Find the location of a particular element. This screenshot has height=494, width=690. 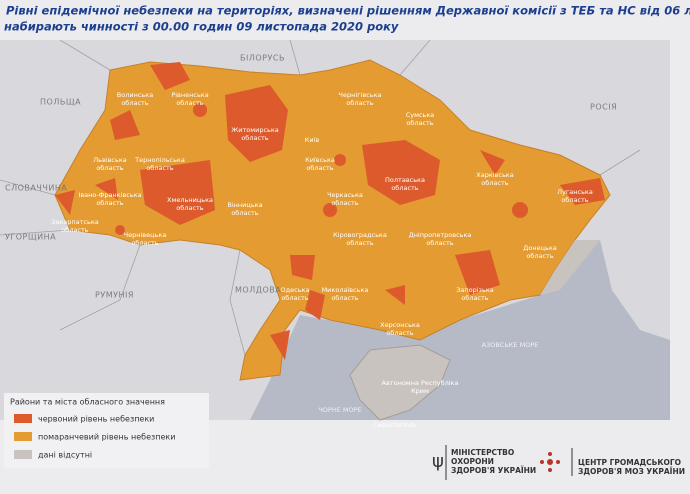

region-label: Житомирська область is located at coordinates (255, 134).